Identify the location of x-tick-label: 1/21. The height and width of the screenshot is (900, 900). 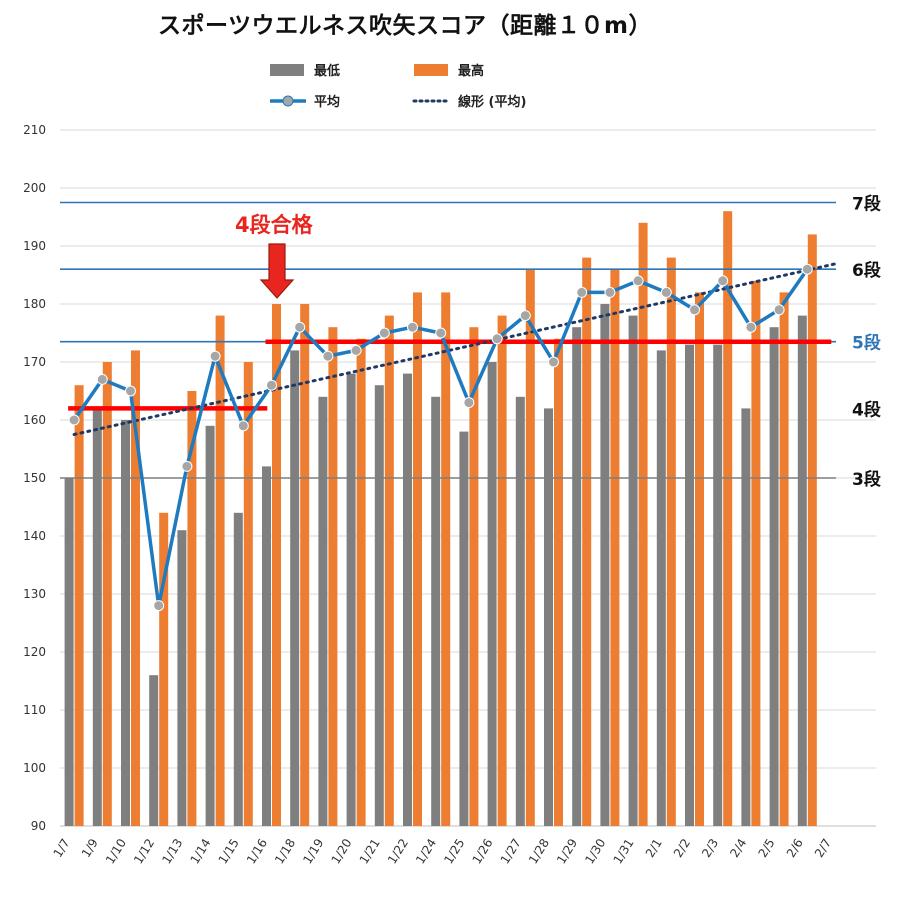
(370, 851).